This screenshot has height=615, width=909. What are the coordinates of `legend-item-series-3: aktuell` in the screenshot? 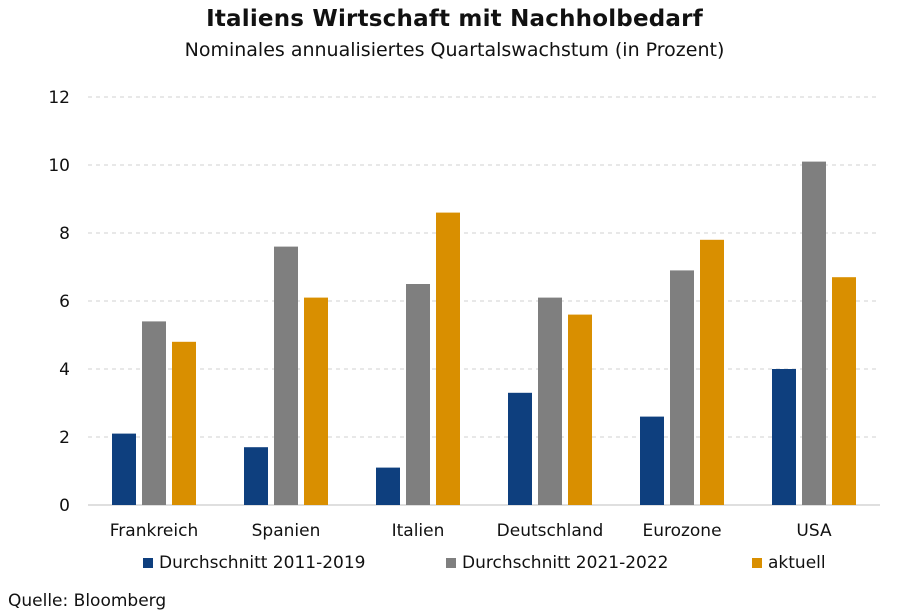 It's located at (789, 563).